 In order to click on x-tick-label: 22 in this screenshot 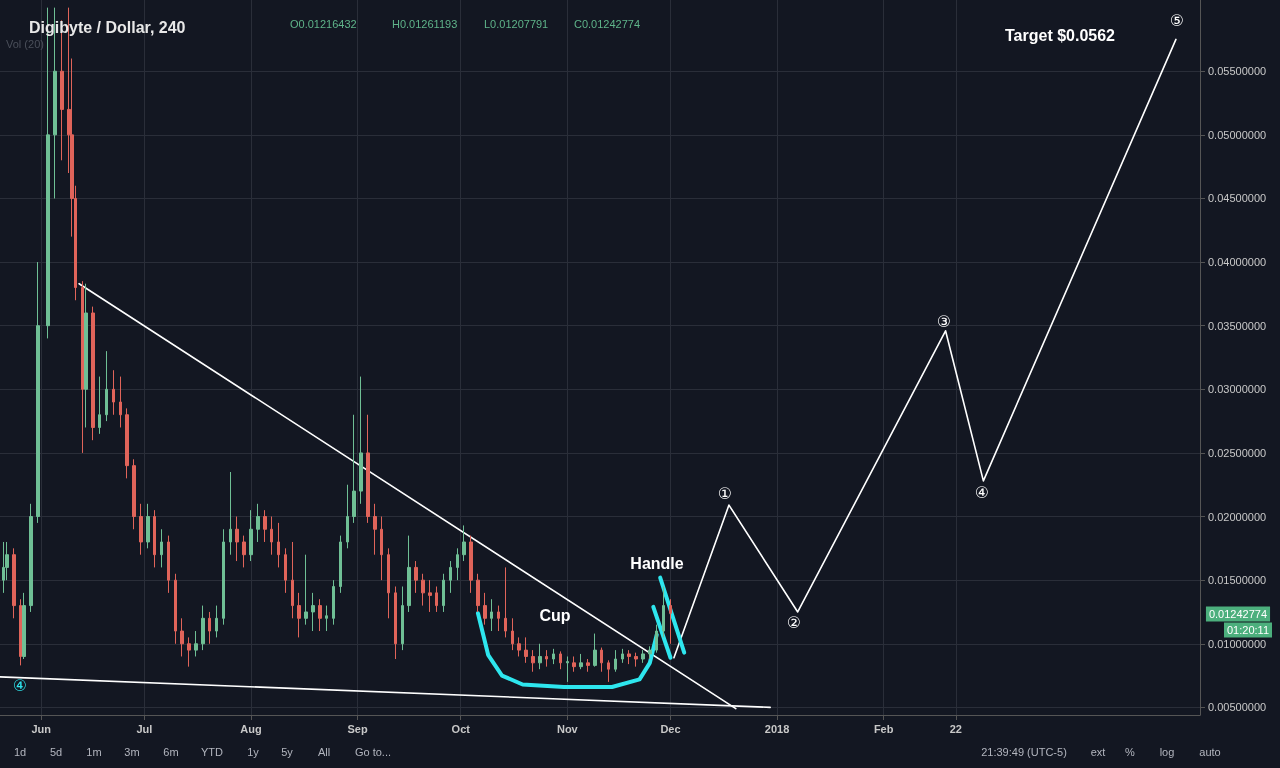, I will do `click(955, 728)`.